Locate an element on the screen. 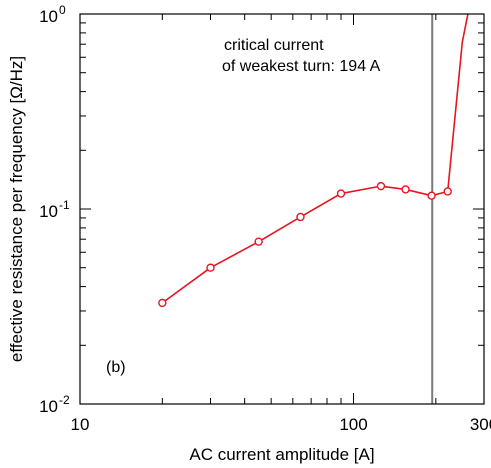 Image resolution: width=491 pixels, height=468 pixels. annotation-line-2: of weakest turn: 194 A is located at coordinates (301, 66).